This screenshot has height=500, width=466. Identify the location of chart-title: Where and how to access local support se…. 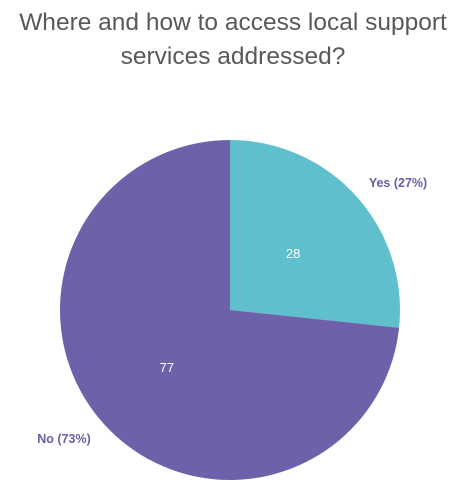
(233, 40).